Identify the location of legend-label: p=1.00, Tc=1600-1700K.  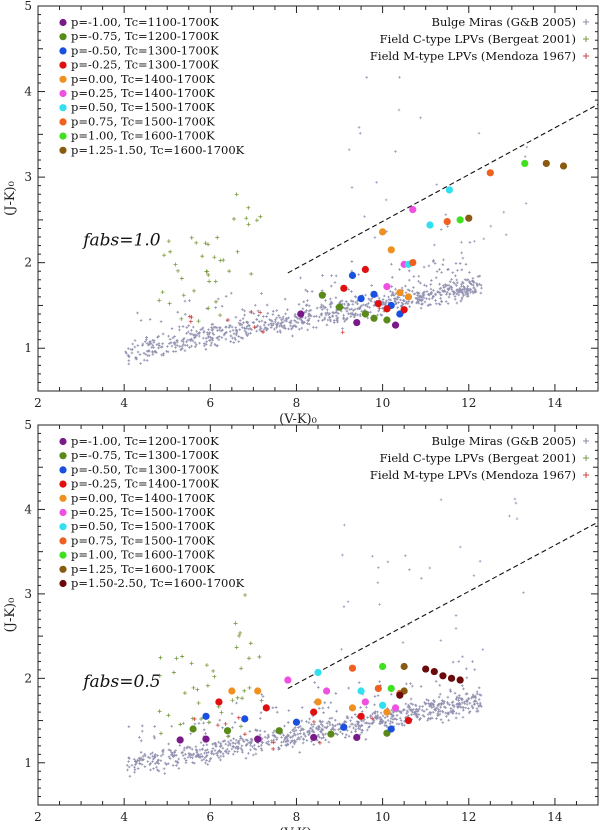
(143, 136).